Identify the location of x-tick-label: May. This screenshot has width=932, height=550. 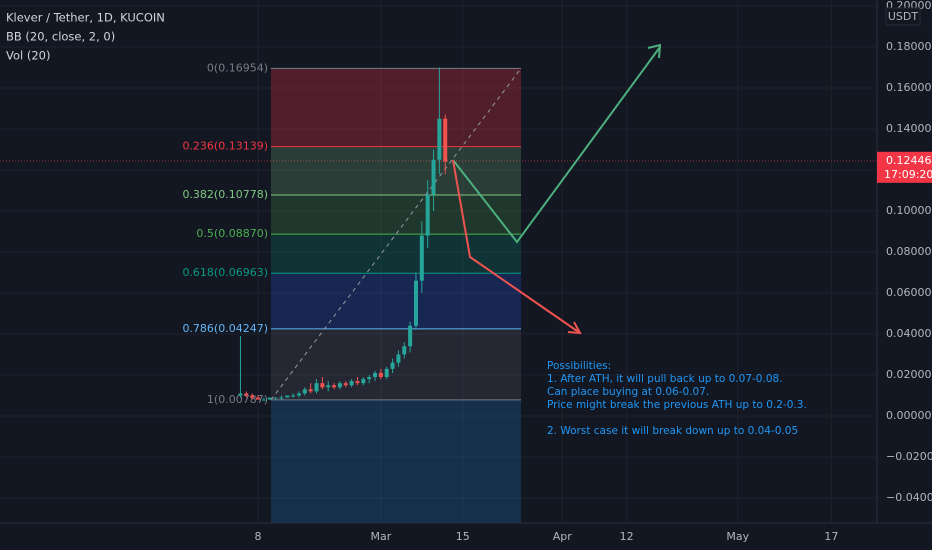
(737, 536).